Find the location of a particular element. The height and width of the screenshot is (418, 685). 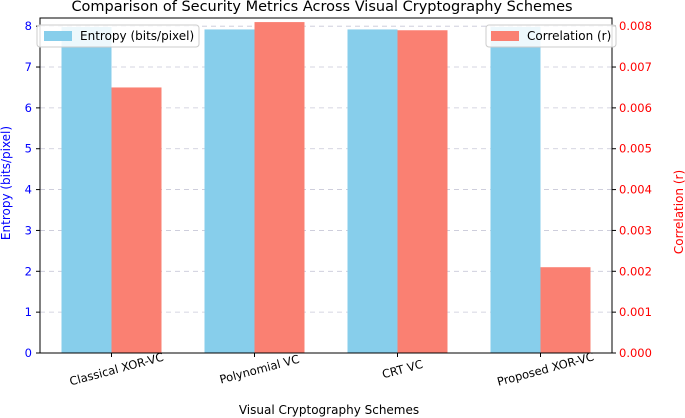

x-tick-label: Polynomial VC is located at coordinates (259, 369).